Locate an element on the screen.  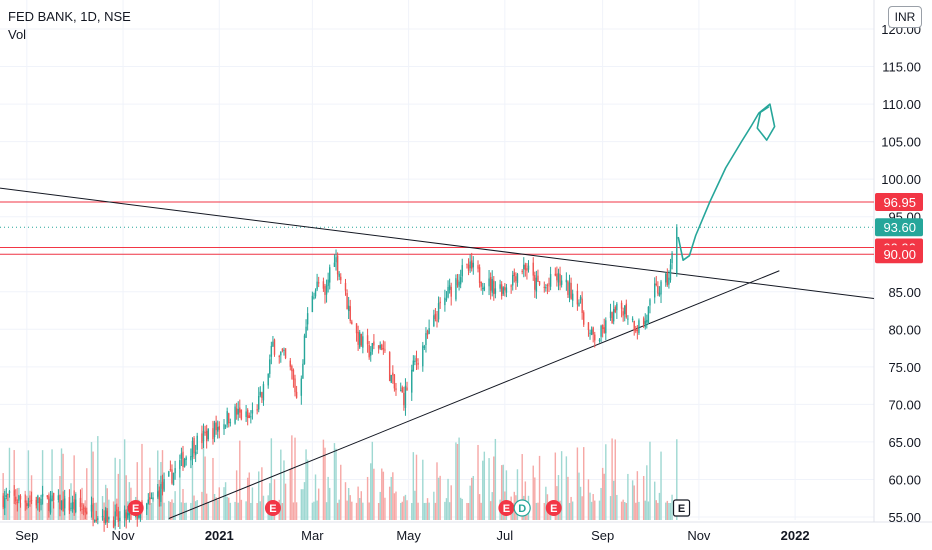
projection-path is located at coordinates (726, 182).